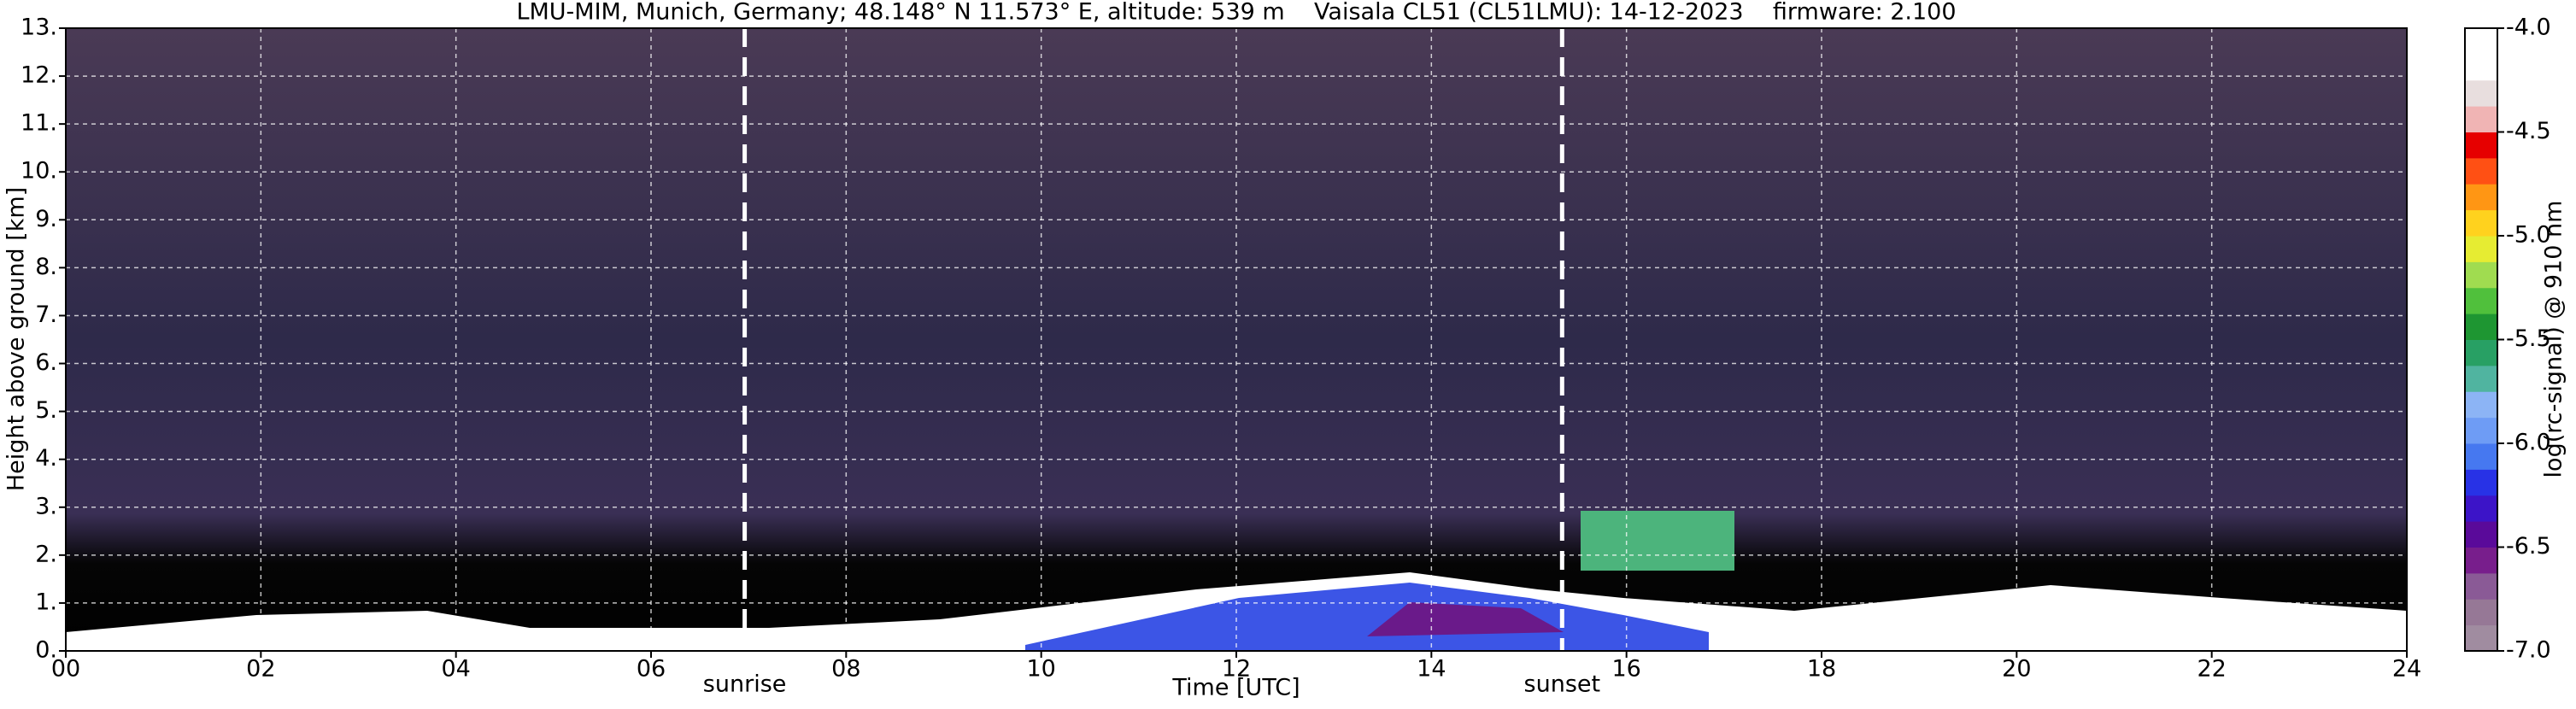  Describe the element at coordinates (2528, 338) in the screenshot. I see `colorbar-tick-label: -5.5` at that location.